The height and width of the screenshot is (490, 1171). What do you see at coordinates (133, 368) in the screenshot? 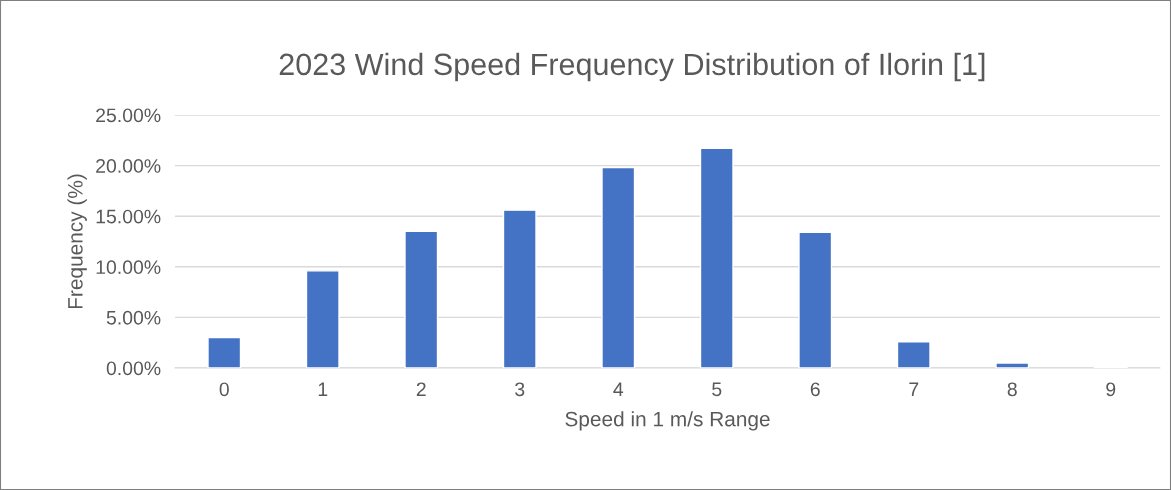
I see `y-tick-label: 0.00%` at bounding box center [133, 368].